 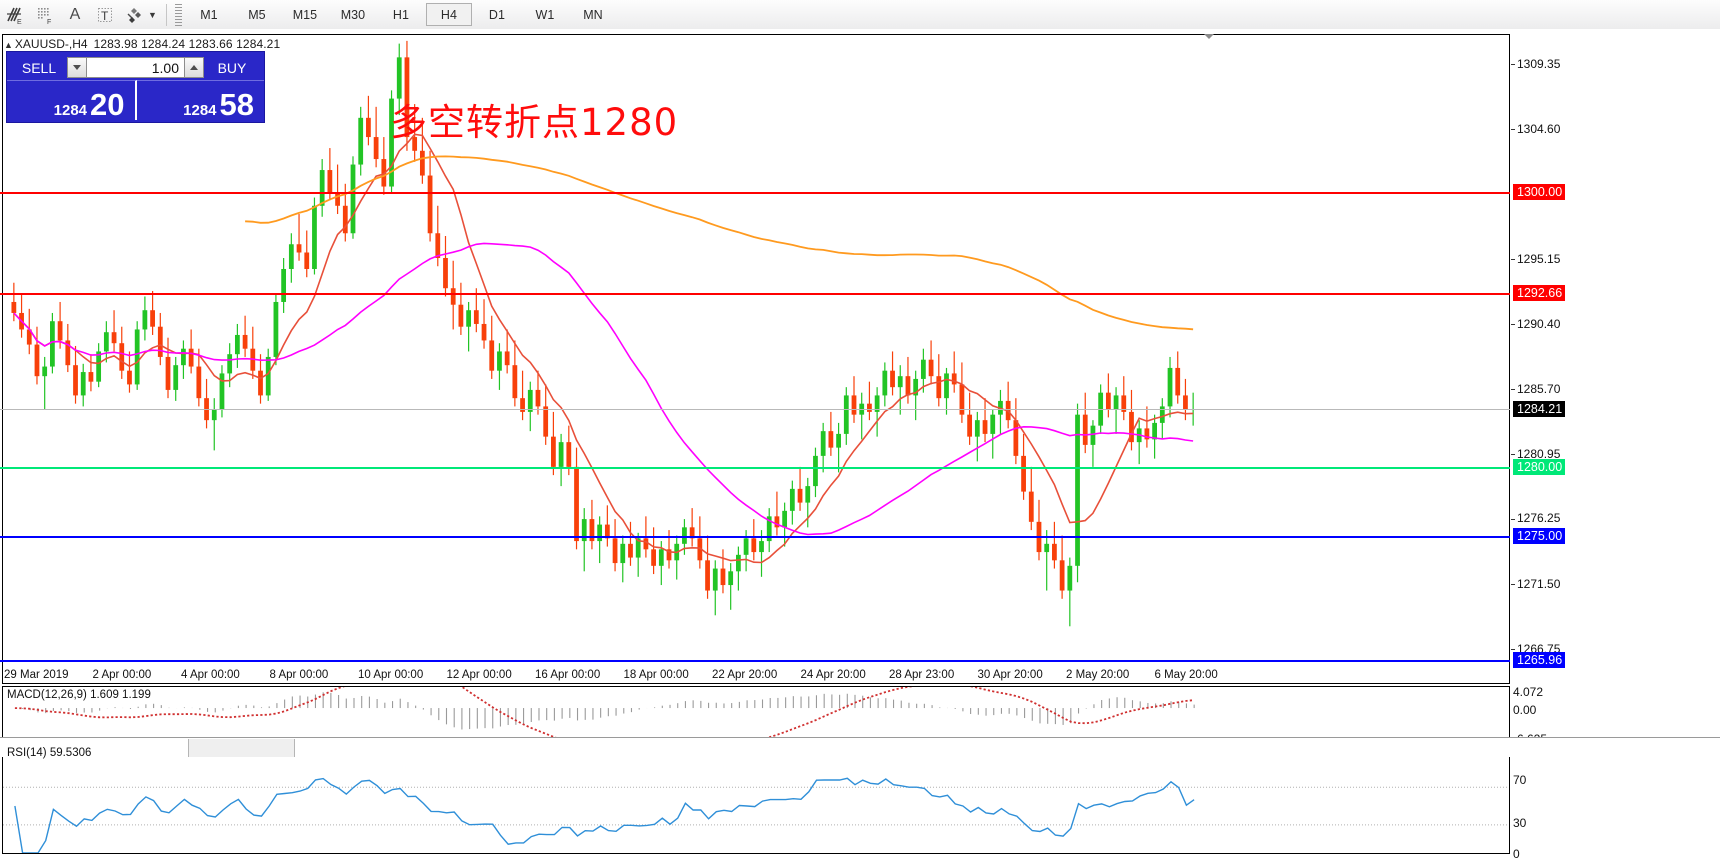 What do you see at coordinates (391, 675) in the screenshot?
I see `time-label: 10 Apr 00:00` at bounding box center [391, 675].